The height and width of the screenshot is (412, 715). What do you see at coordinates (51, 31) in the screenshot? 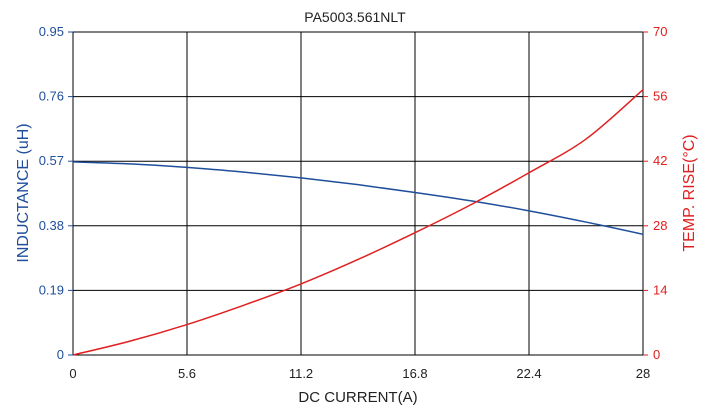
I see `left-y-tick-label: 0.95` at bounding box center [51, 31].